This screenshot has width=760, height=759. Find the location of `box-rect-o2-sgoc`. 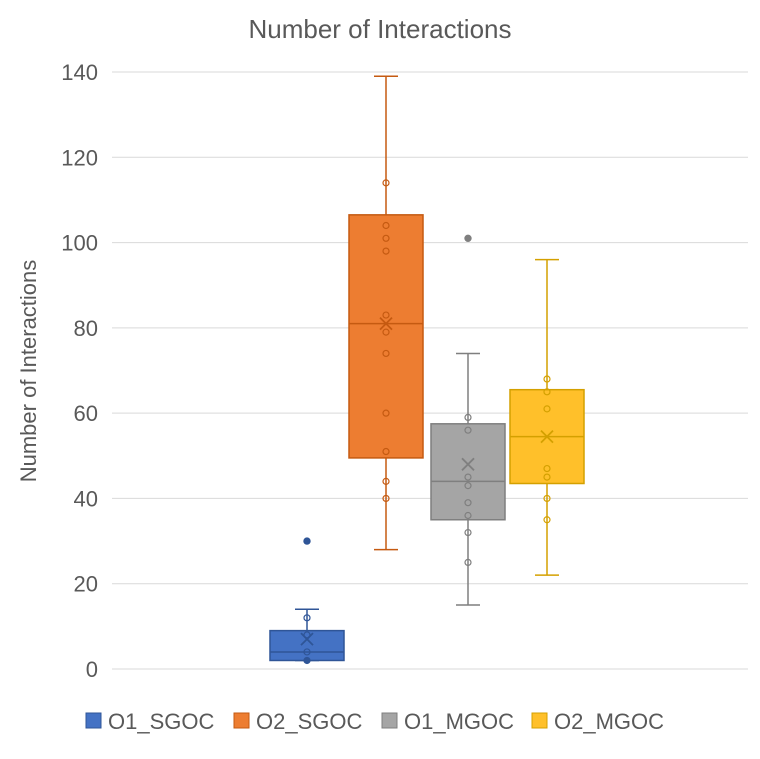

box-rect-o2-sgoc is located at coordinates (386, 336).